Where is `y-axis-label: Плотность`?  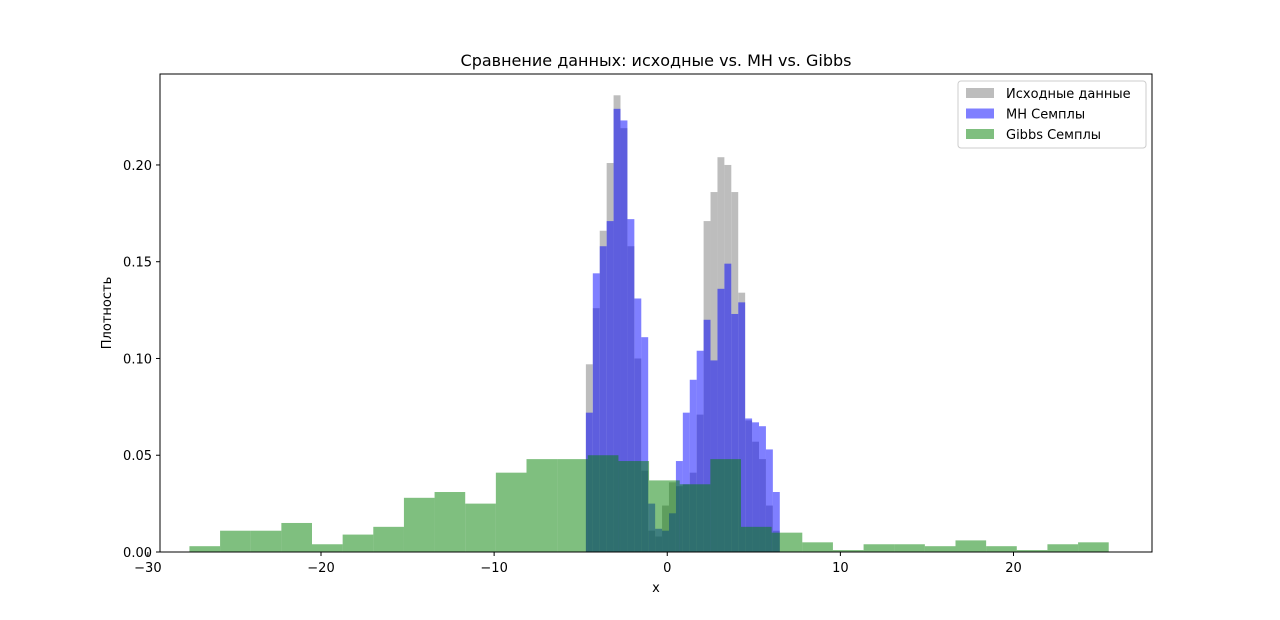
y-axis-label: Плотность is located at coordinates (107, 313).